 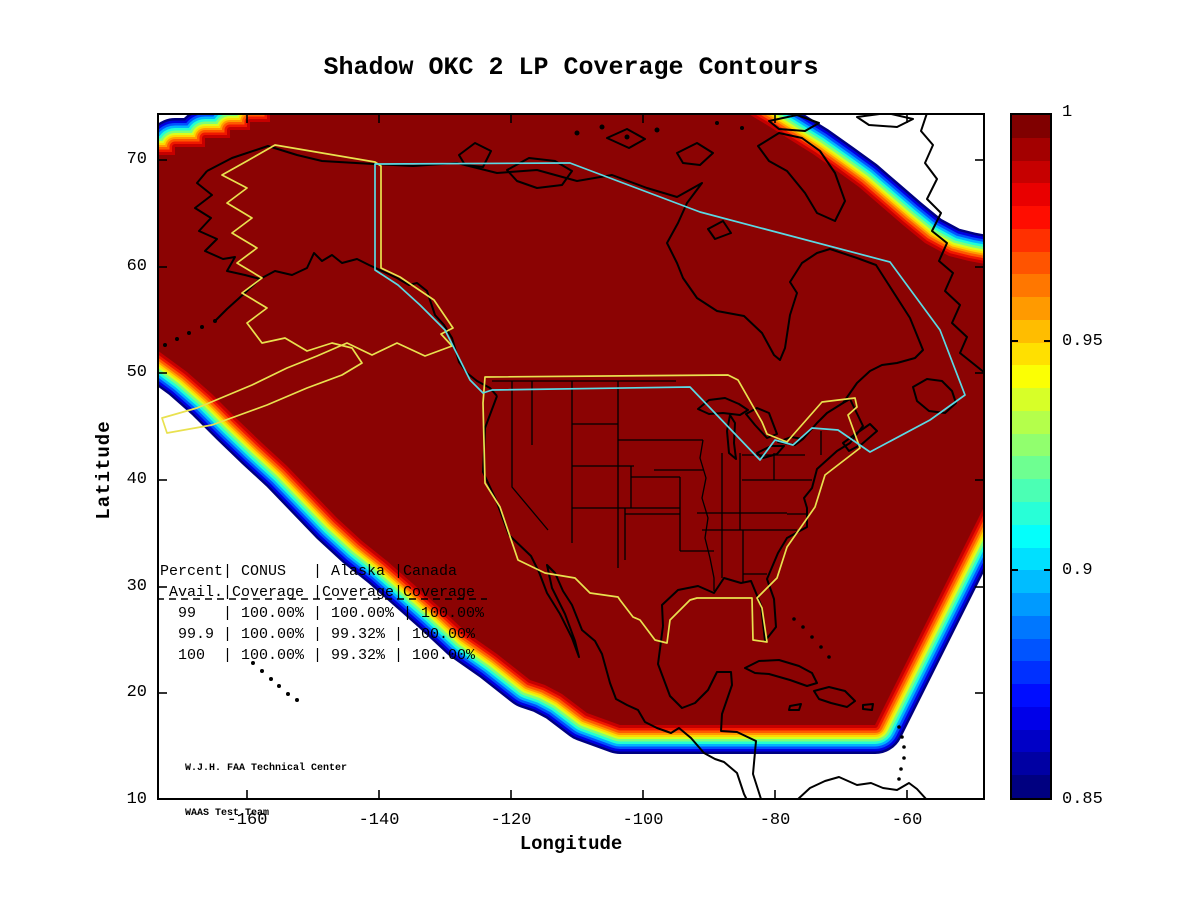 What do you see at coordinates (136, 266) in the screenshot?
I see `y-tick-label: 60` at bounding box center [136, 266].